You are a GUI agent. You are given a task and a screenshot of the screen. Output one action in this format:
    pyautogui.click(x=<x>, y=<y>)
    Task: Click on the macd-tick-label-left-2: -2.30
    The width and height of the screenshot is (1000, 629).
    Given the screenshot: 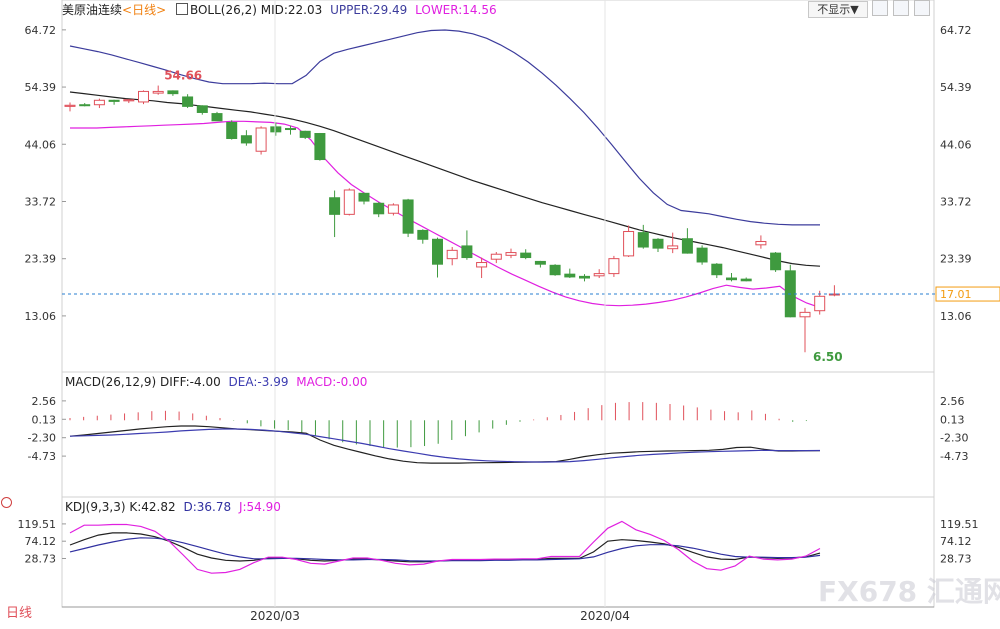 What is the action you would take?
    pyautogui.click(x=42, y=438)
    